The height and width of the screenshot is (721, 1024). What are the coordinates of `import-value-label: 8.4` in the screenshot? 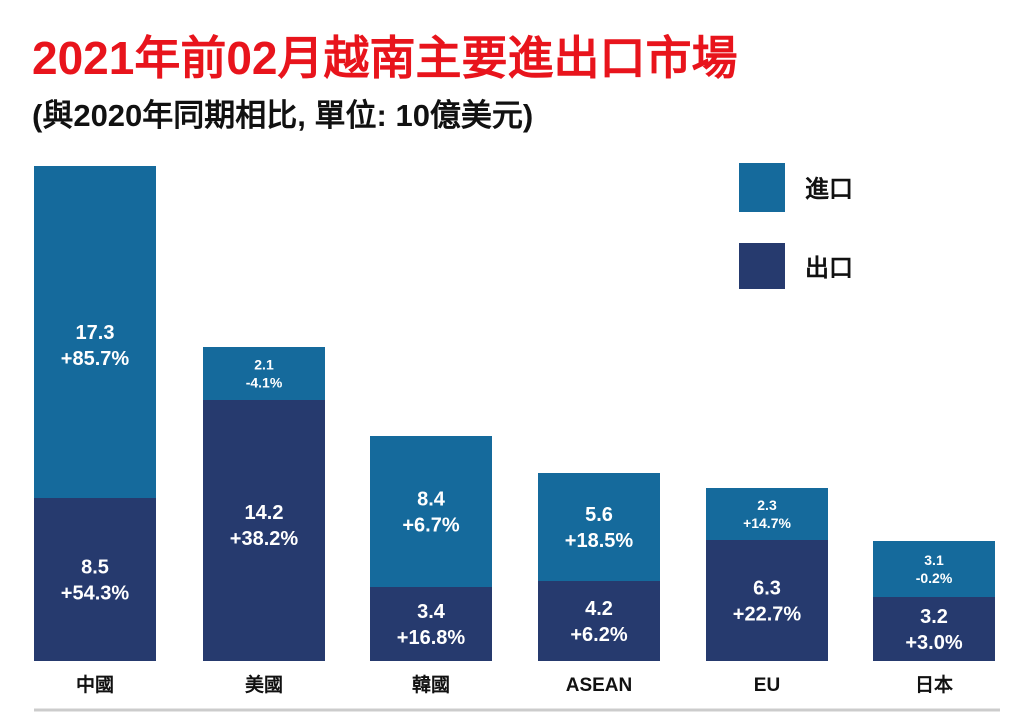 It's located at (431, 500).